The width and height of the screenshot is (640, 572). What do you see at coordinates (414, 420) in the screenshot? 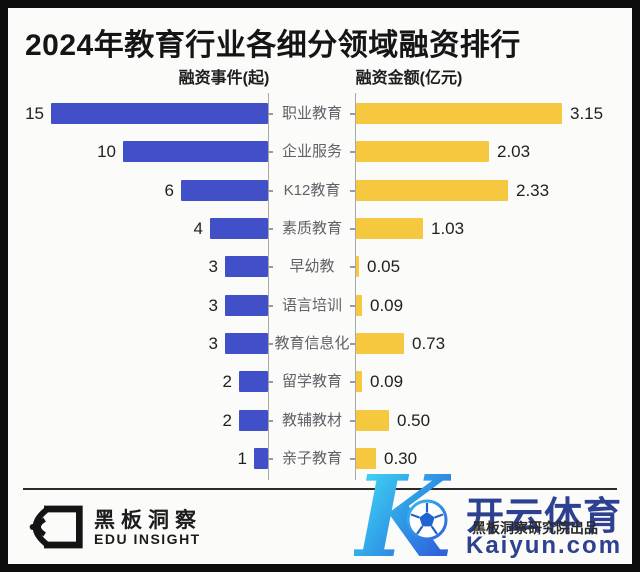
I see `amount-label: 0.50` at bounding box center [414, 420].